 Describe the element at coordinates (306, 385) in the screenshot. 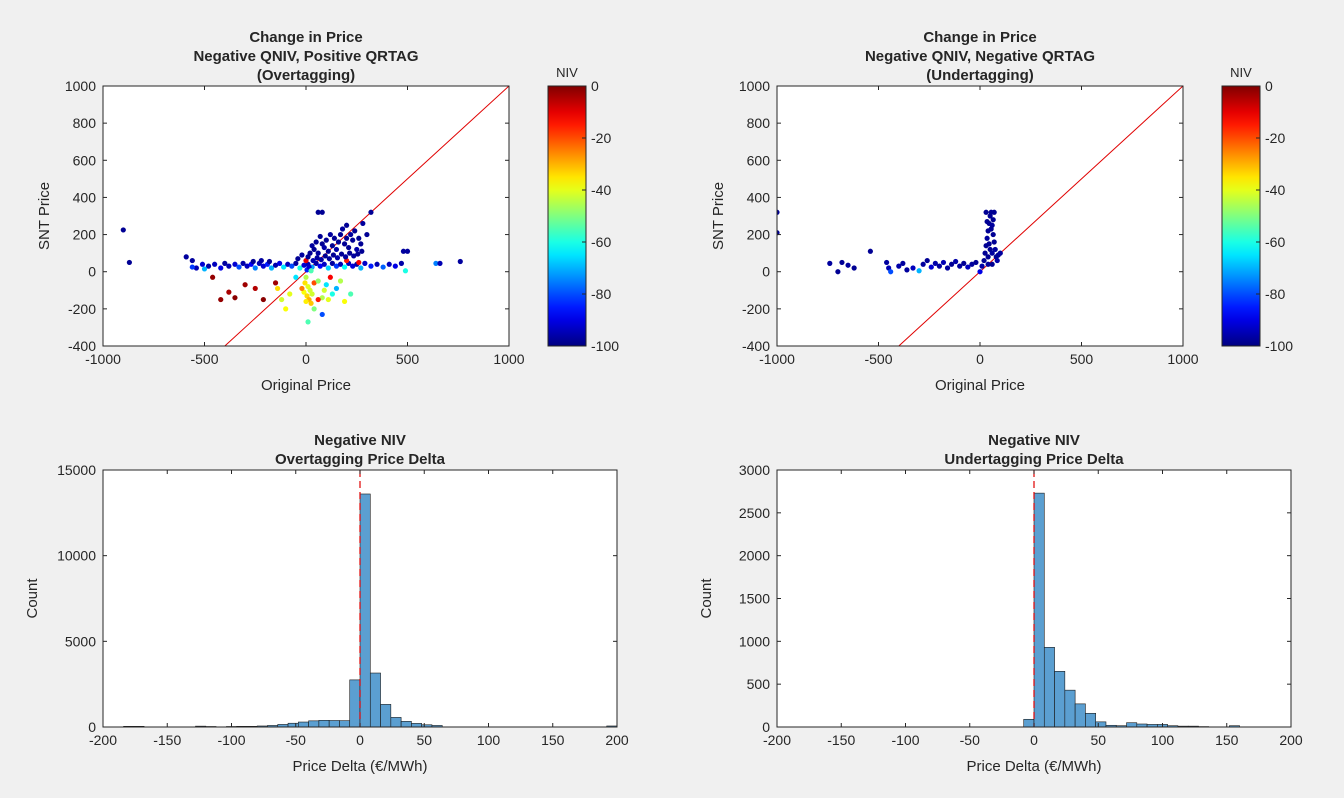

I see `x-axis-label: Original Price` at that location.